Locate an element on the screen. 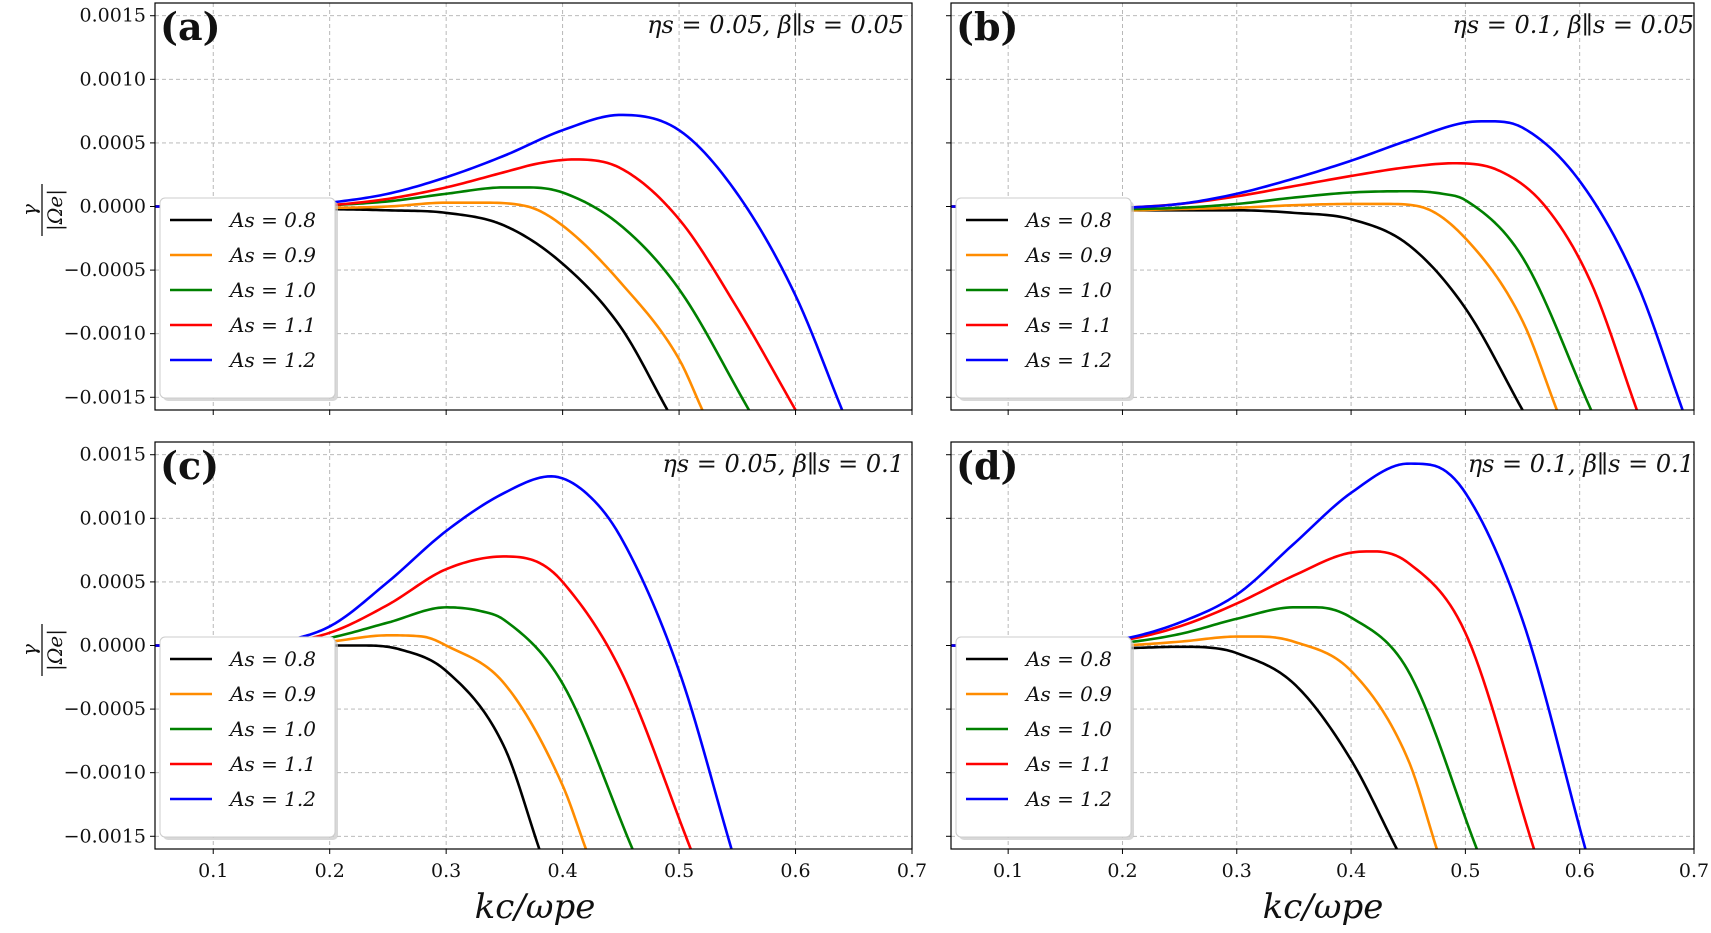 Image resolution: width=1711 pixels, height=933 pixels. panel-parameters: ηs = 0.05, β∥s = 0.1 is located at coordinates (783, 464).